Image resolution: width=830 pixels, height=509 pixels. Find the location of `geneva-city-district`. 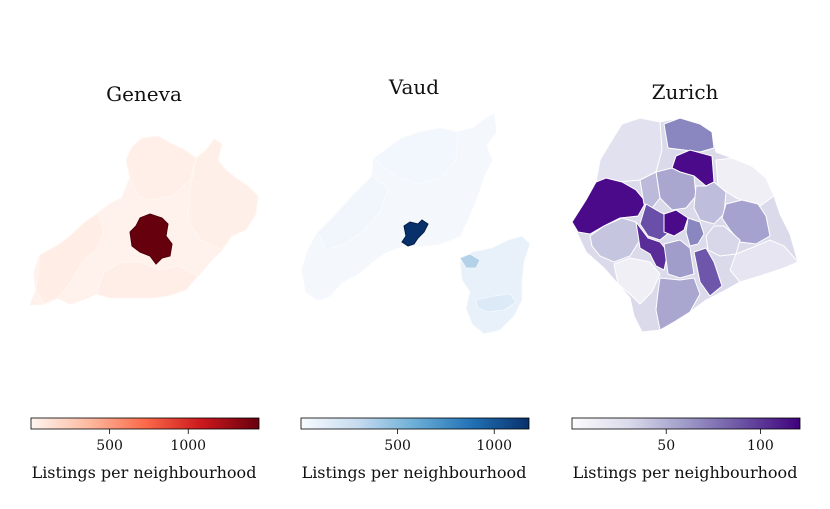

geneva-city-district is located at coordinates (151, 239).